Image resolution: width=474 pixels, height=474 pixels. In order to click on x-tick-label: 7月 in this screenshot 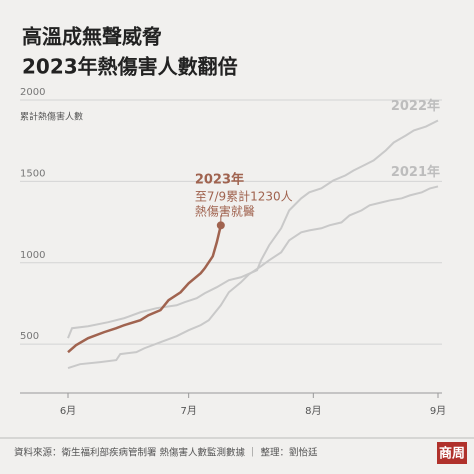, I will do `click(188, 411)`.